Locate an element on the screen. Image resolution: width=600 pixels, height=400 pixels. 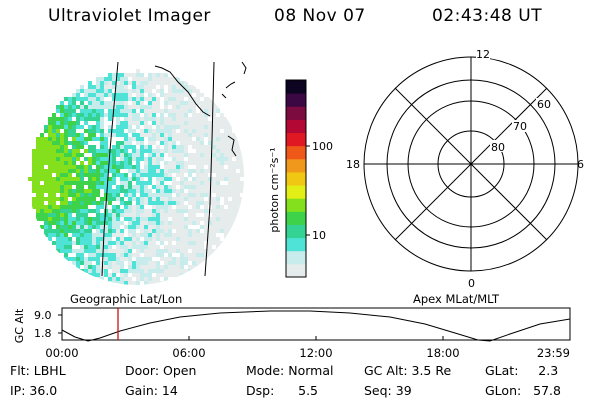
alt-xtick-label: 18:00 is located at coordinates (442, 353).